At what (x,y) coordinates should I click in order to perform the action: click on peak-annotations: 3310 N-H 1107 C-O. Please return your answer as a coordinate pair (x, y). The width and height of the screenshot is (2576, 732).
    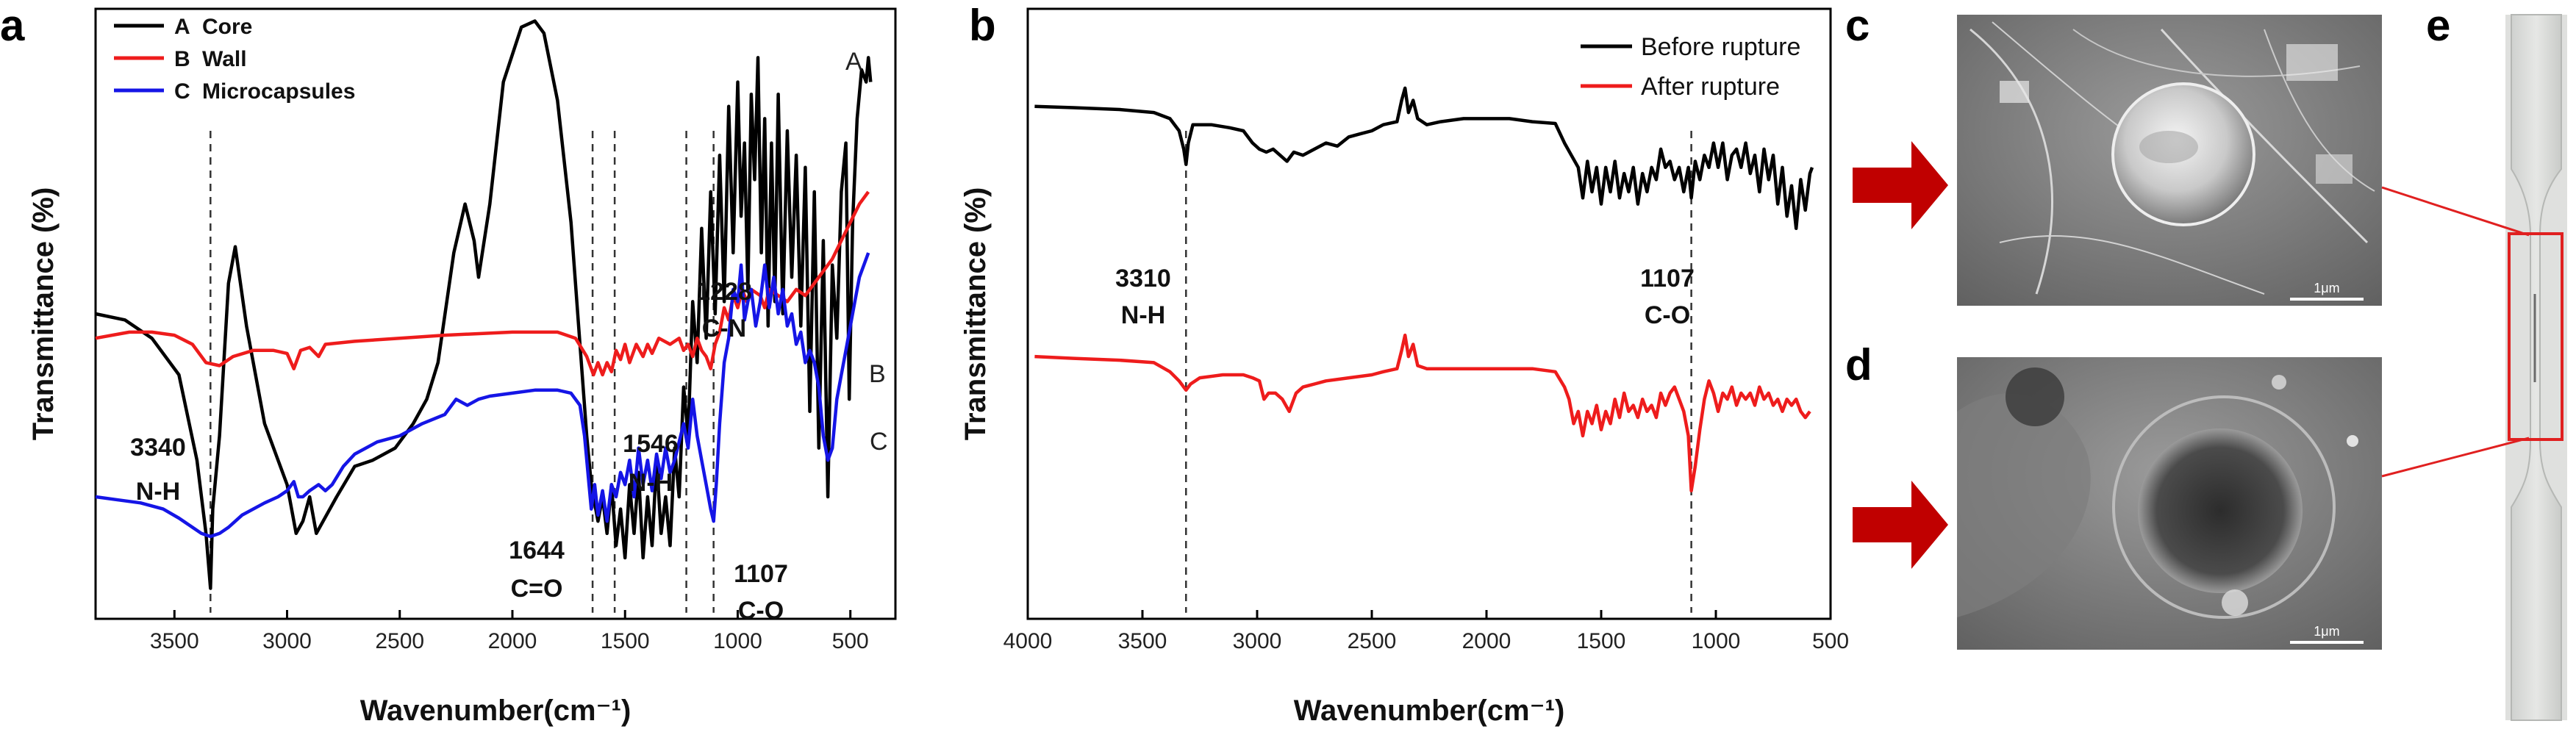
    Looking at the image, I should click on (1405, 297).